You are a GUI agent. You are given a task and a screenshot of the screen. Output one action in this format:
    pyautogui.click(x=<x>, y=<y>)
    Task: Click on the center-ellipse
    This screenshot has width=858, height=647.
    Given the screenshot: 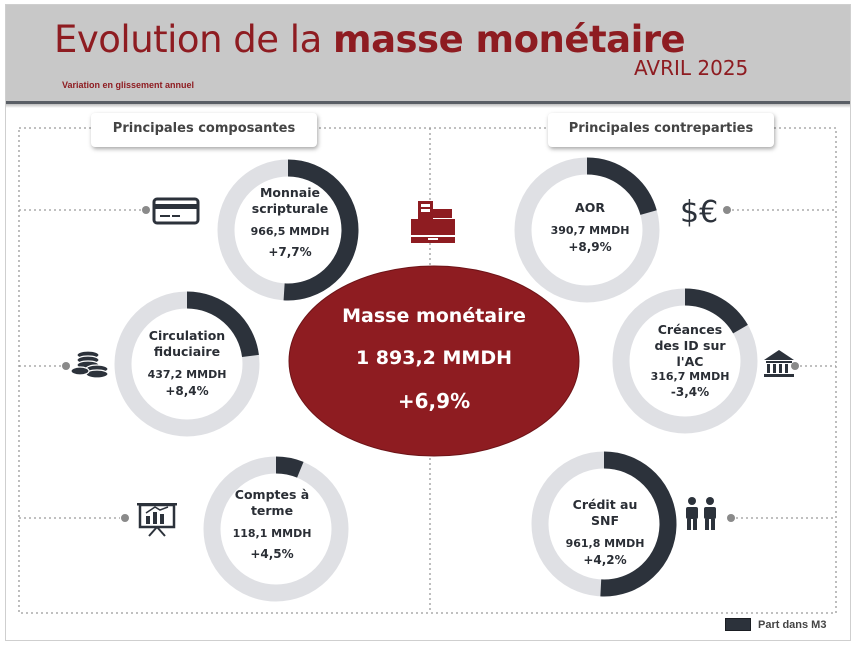 What is the action you would take?
    pyautogui.click(x=434, y=361)
    